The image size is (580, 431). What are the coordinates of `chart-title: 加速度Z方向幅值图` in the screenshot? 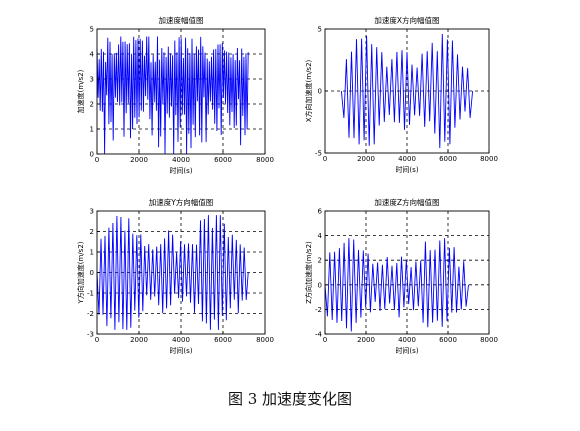 It's located at (406, 202).